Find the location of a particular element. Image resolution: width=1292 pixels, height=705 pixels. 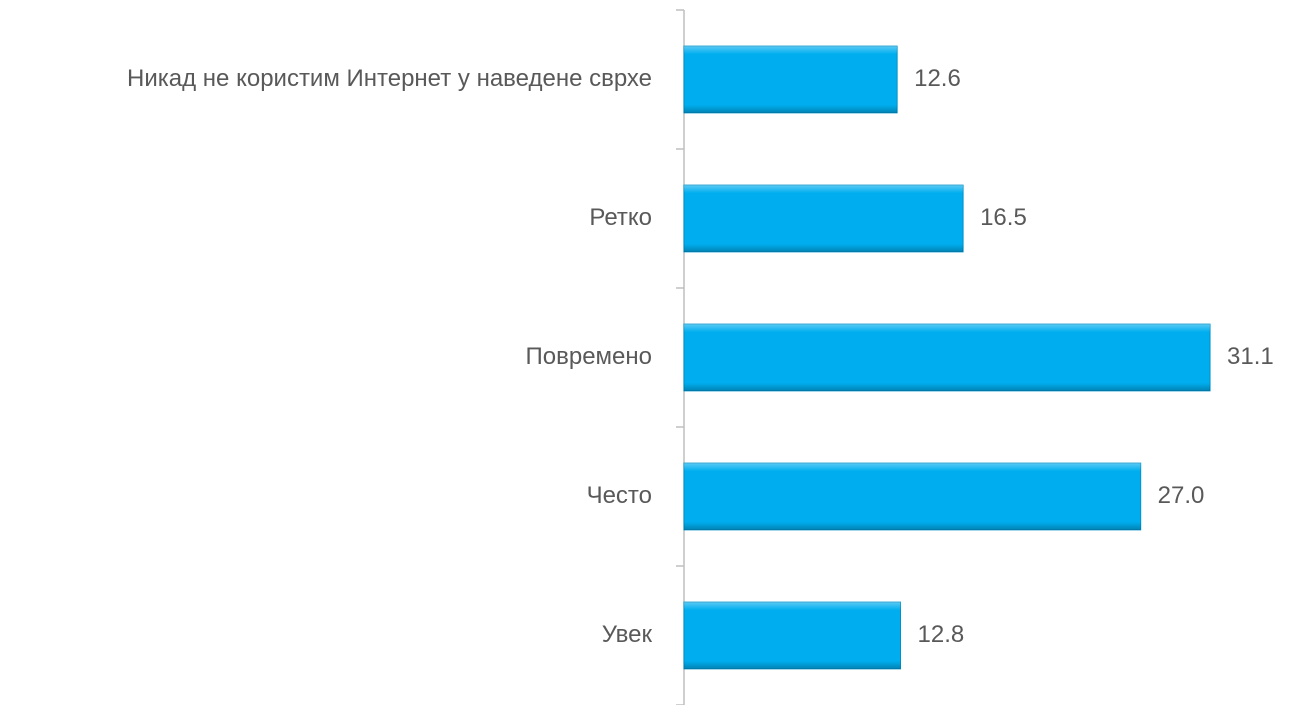

data-label: 12.6 is located at coordinates (937, 78).